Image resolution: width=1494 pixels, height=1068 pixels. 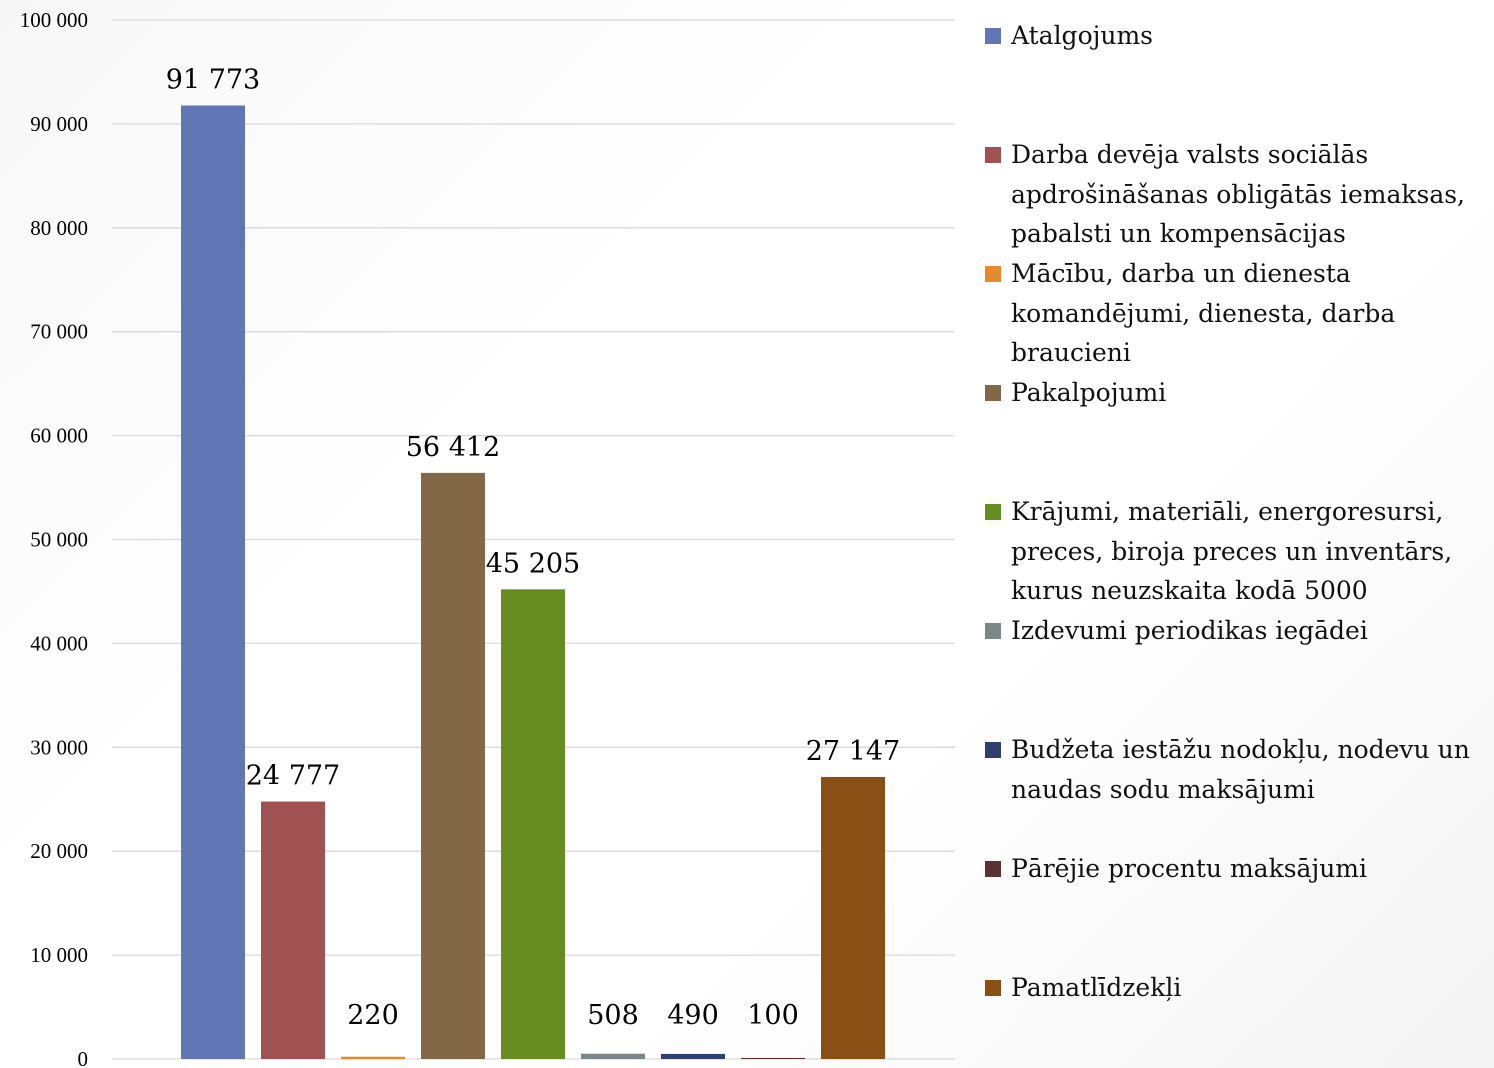 I want to click on legend-item: Pārējie procentu maksājumi, so click(x=1239, y=869).